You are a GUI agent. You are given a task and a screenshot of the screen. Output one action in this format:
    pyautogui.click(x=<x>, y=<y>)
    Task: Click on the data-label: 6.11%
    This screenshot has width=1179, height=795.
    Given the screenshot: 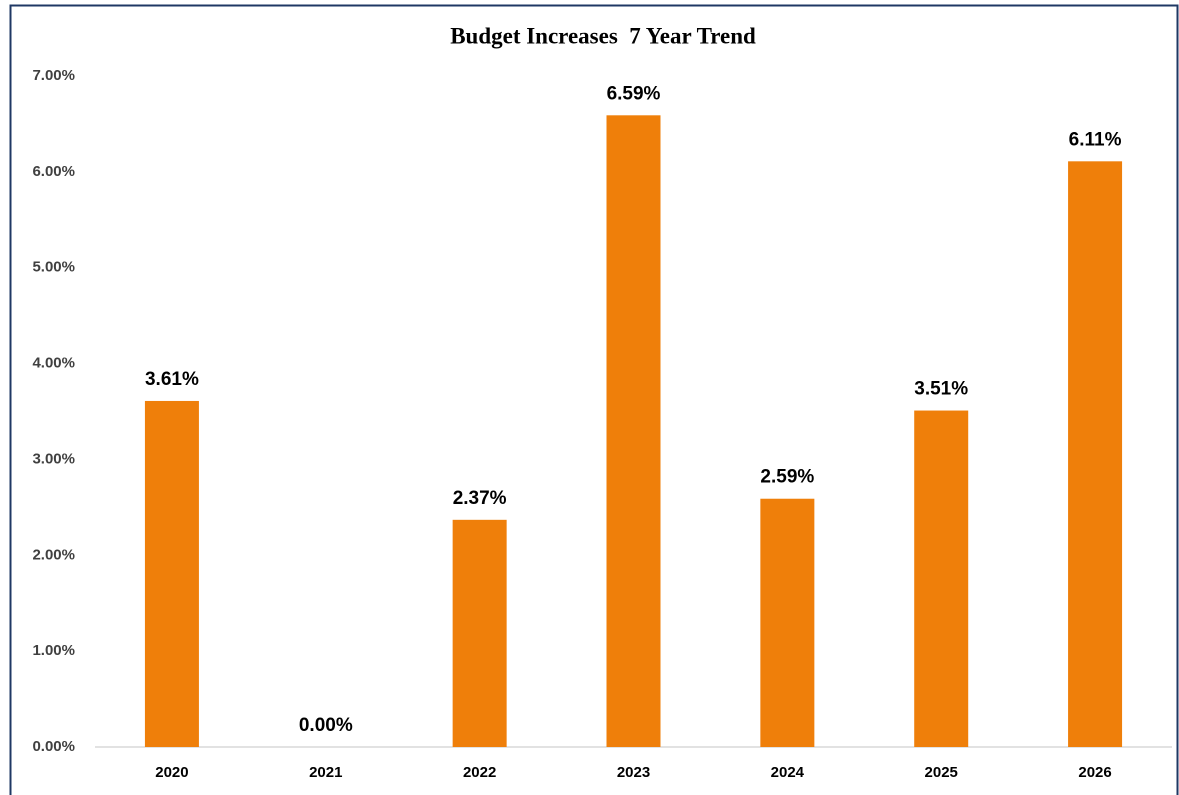 What is the action you would take?
    pyautogui.click(x=1095, y=139)
    